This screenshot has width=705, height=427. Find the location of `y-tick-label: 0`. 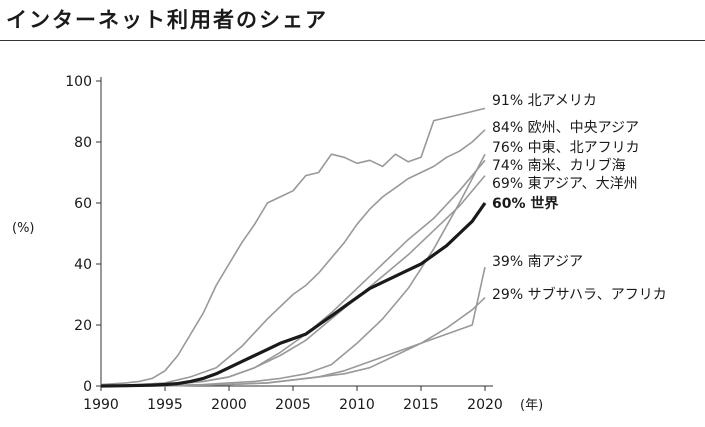

y-tick-label: 0 is located at coordinates (87, 387).